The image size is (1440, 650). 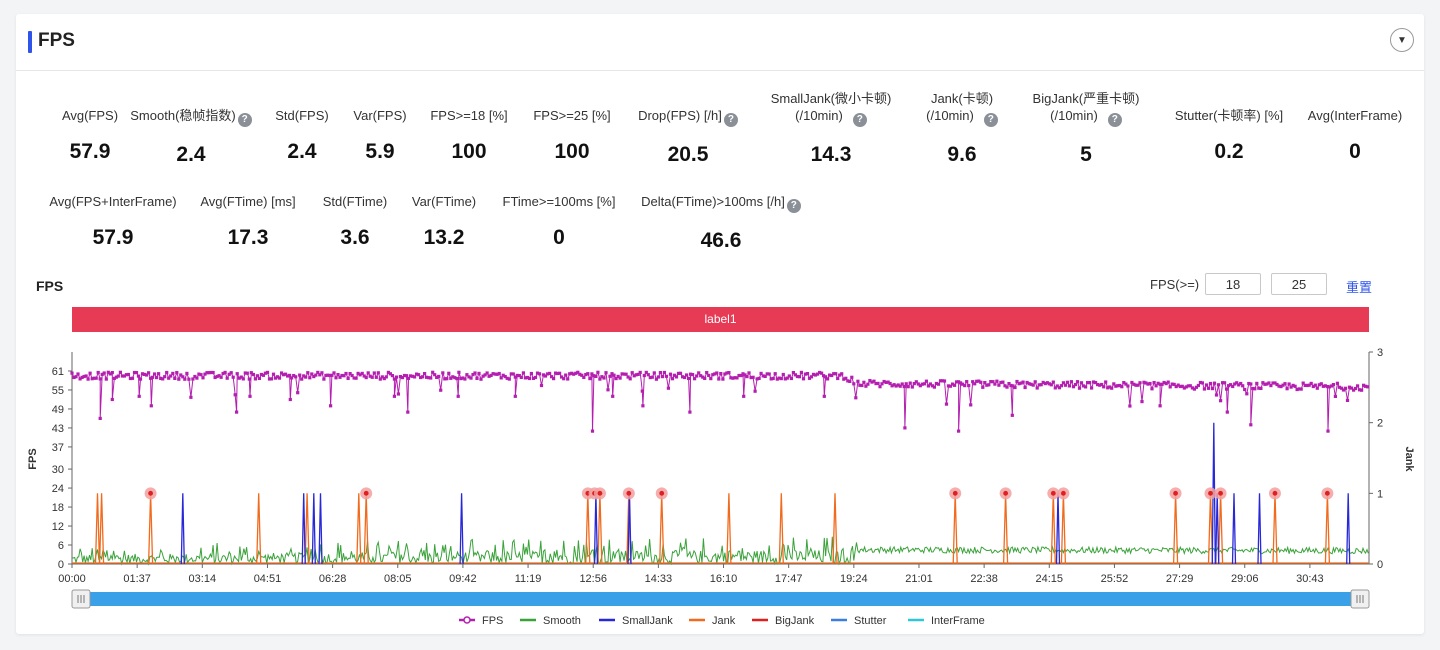 What do you see at coordinates (528, 579) in the screenshot?
I see `x-tick-label: 11:19` at bounding box center [528, 579].